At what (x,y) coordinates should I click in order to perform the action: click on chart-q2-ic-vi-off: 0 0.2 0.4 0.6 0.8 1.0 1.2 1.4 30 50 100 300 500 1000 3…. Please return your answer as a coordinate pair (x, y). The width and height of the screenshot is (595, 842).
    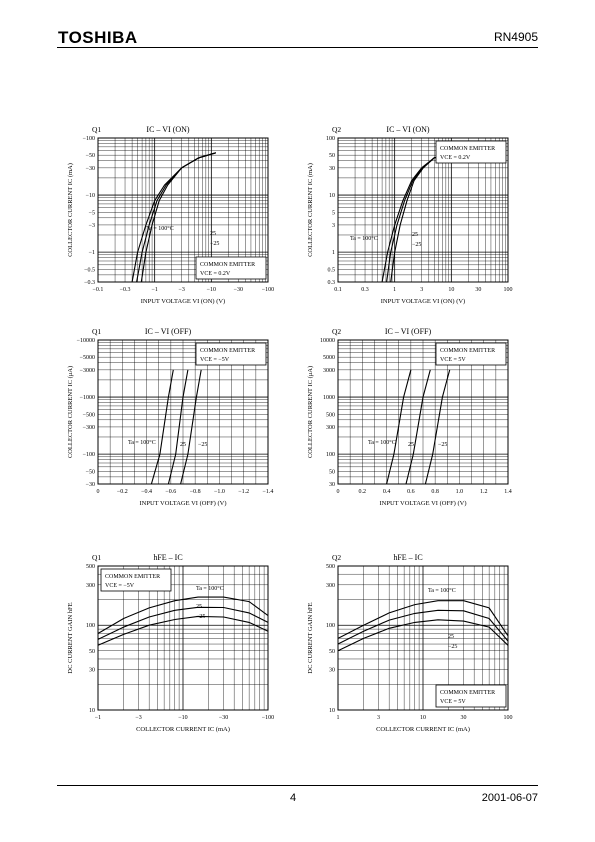
    Looking at the image, I should click on (409, 417).